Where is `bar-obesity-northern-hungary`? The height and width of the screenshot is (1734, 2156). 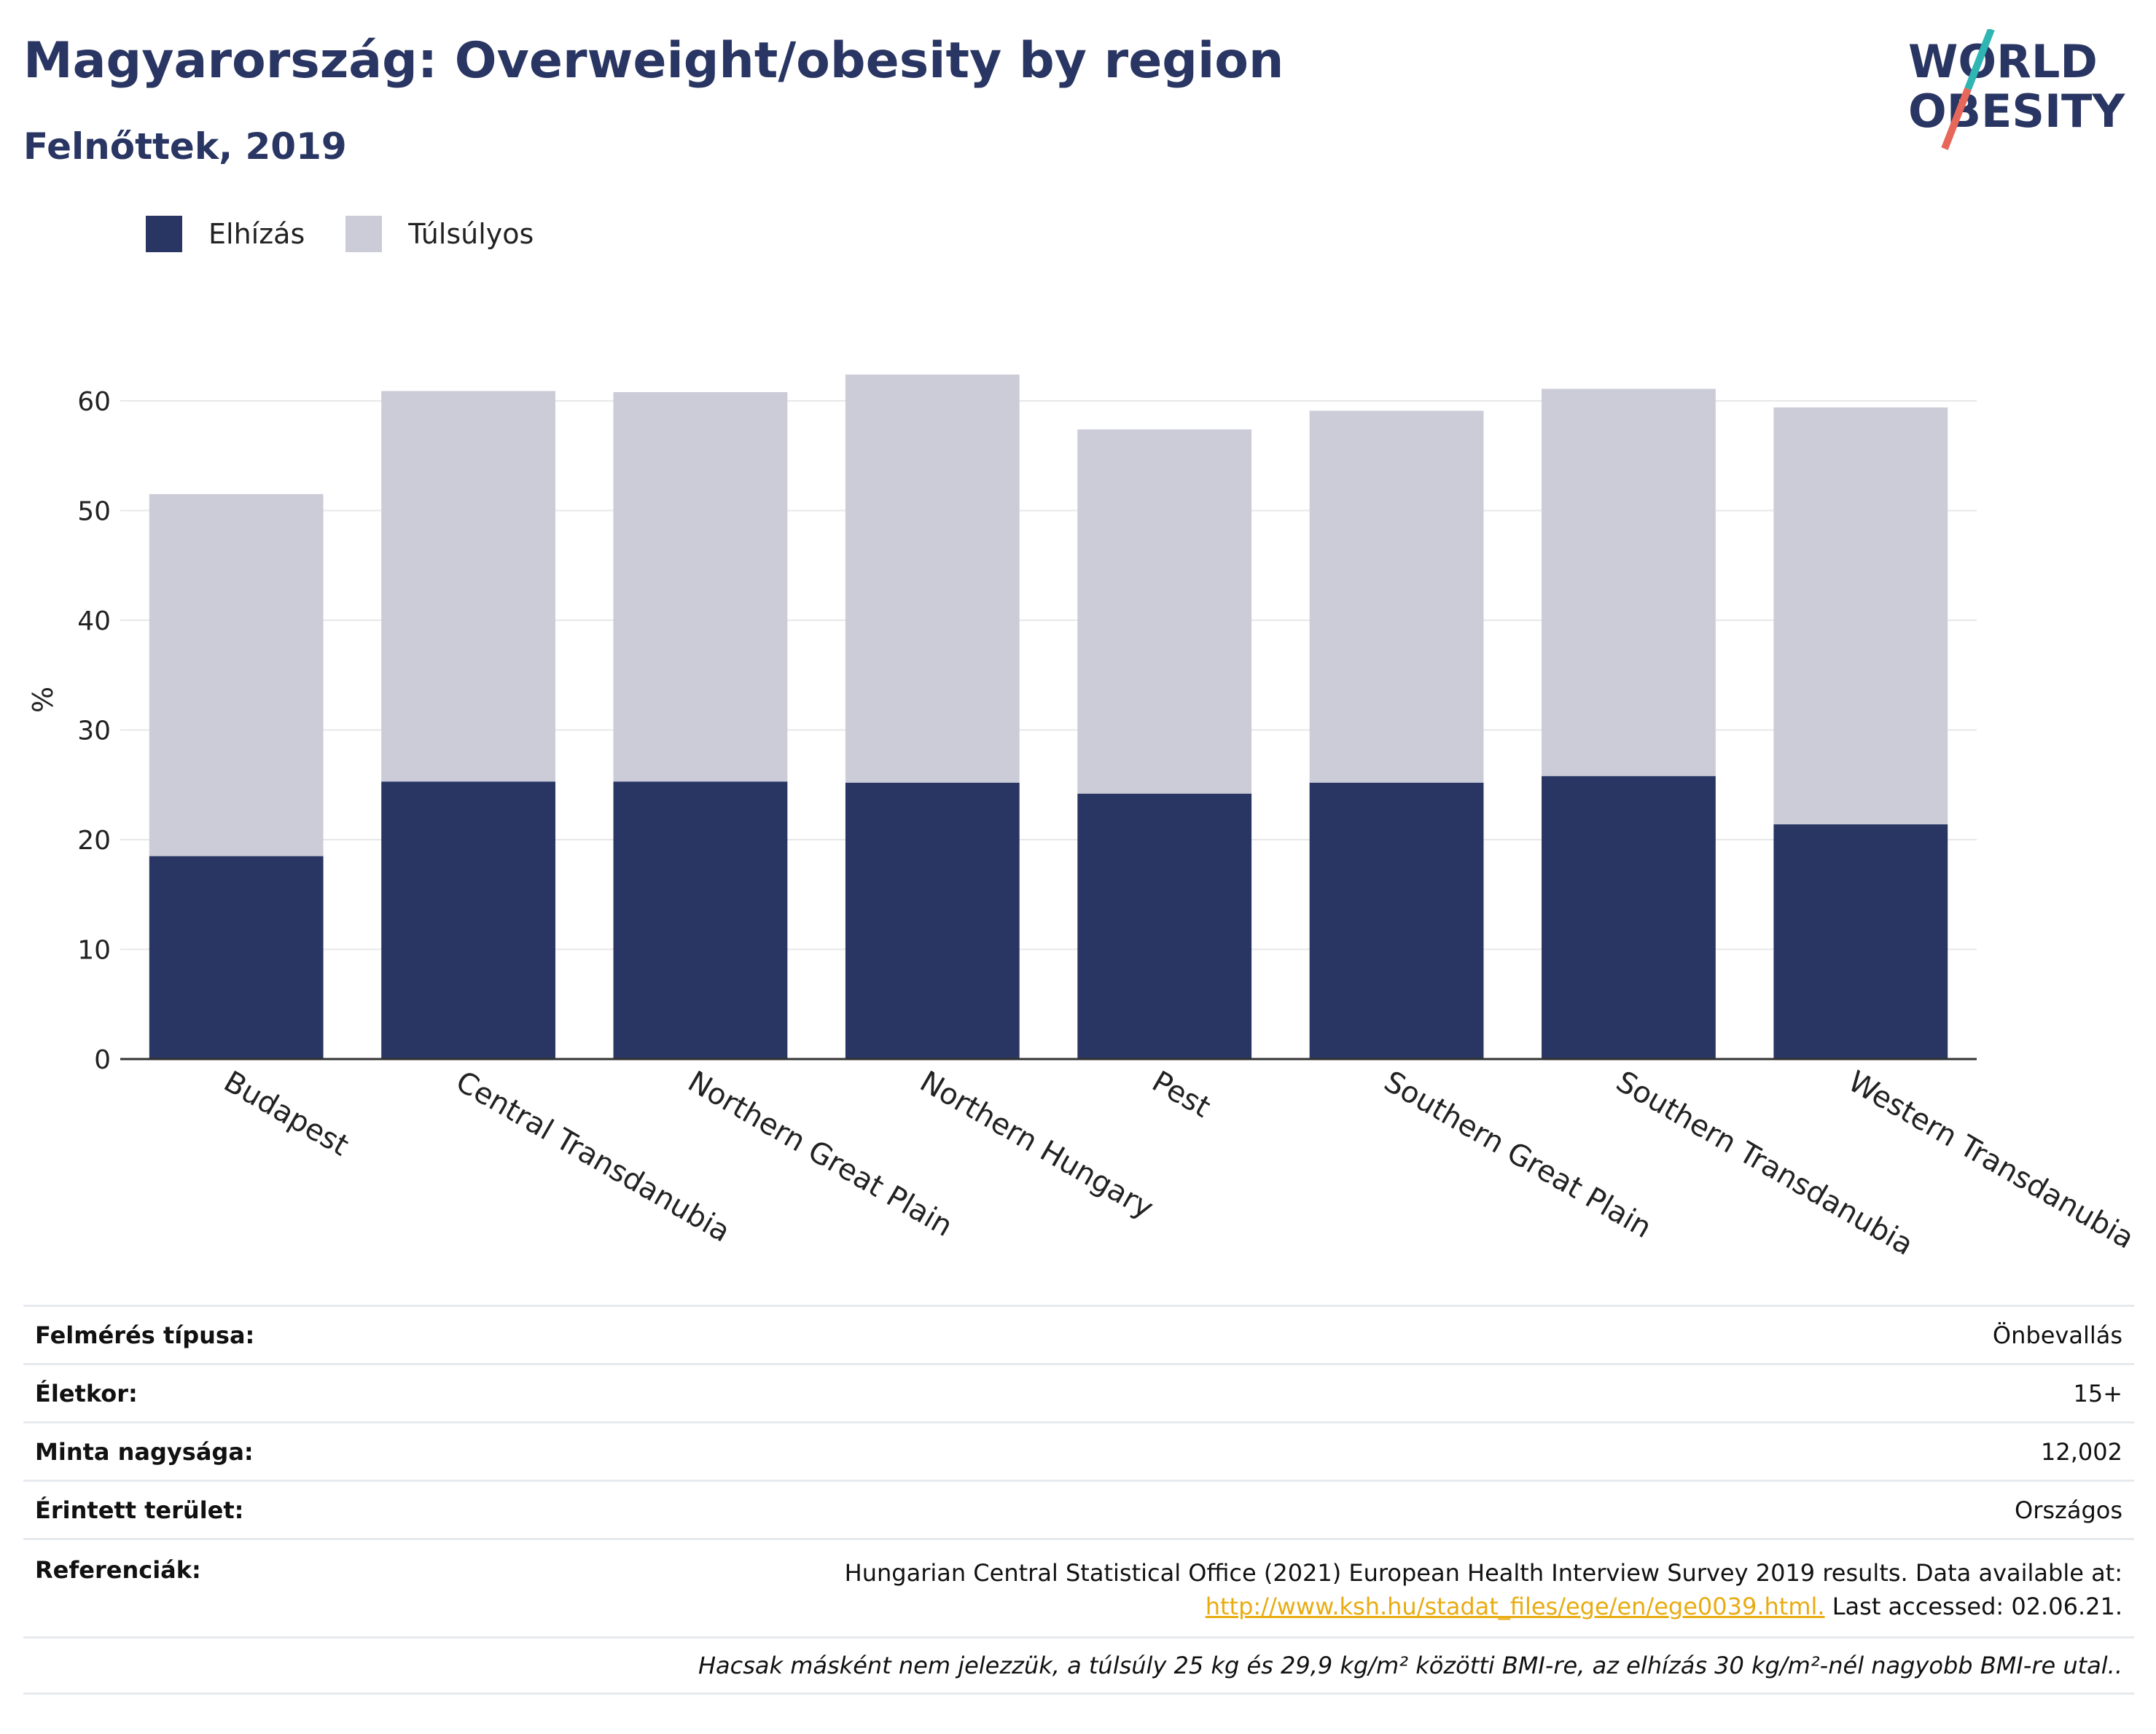
bar-obesity-northern-hungary is located at coordinates (932, 920).